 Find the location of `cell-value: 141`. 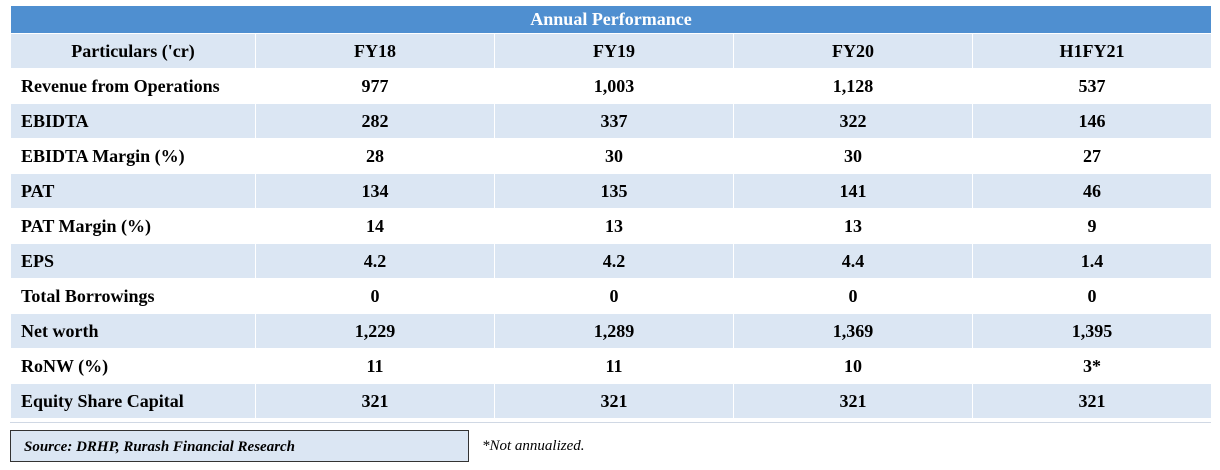

cell-value: 141 is located at coordinates (853, 191).